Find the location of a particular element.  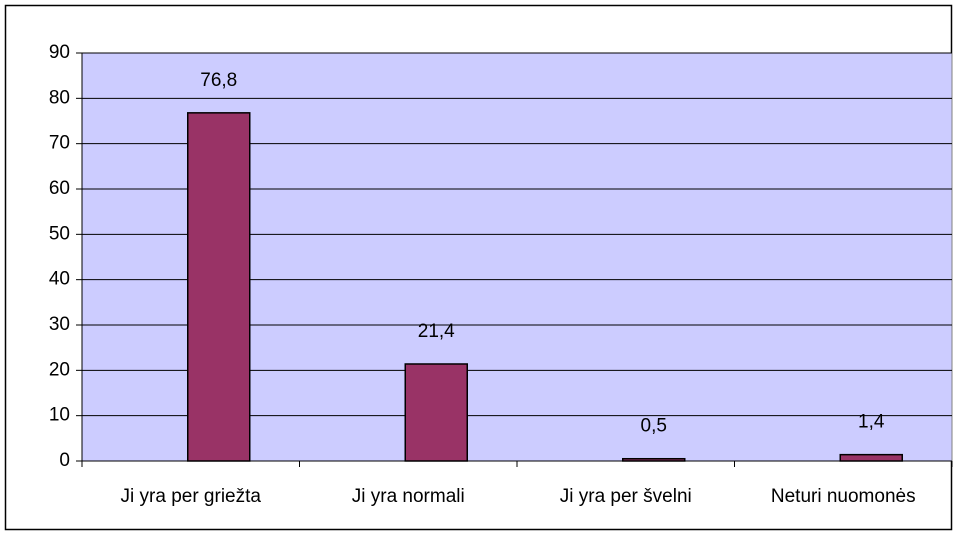

y-tick-label: 90 is located at coordinates (59, 52).